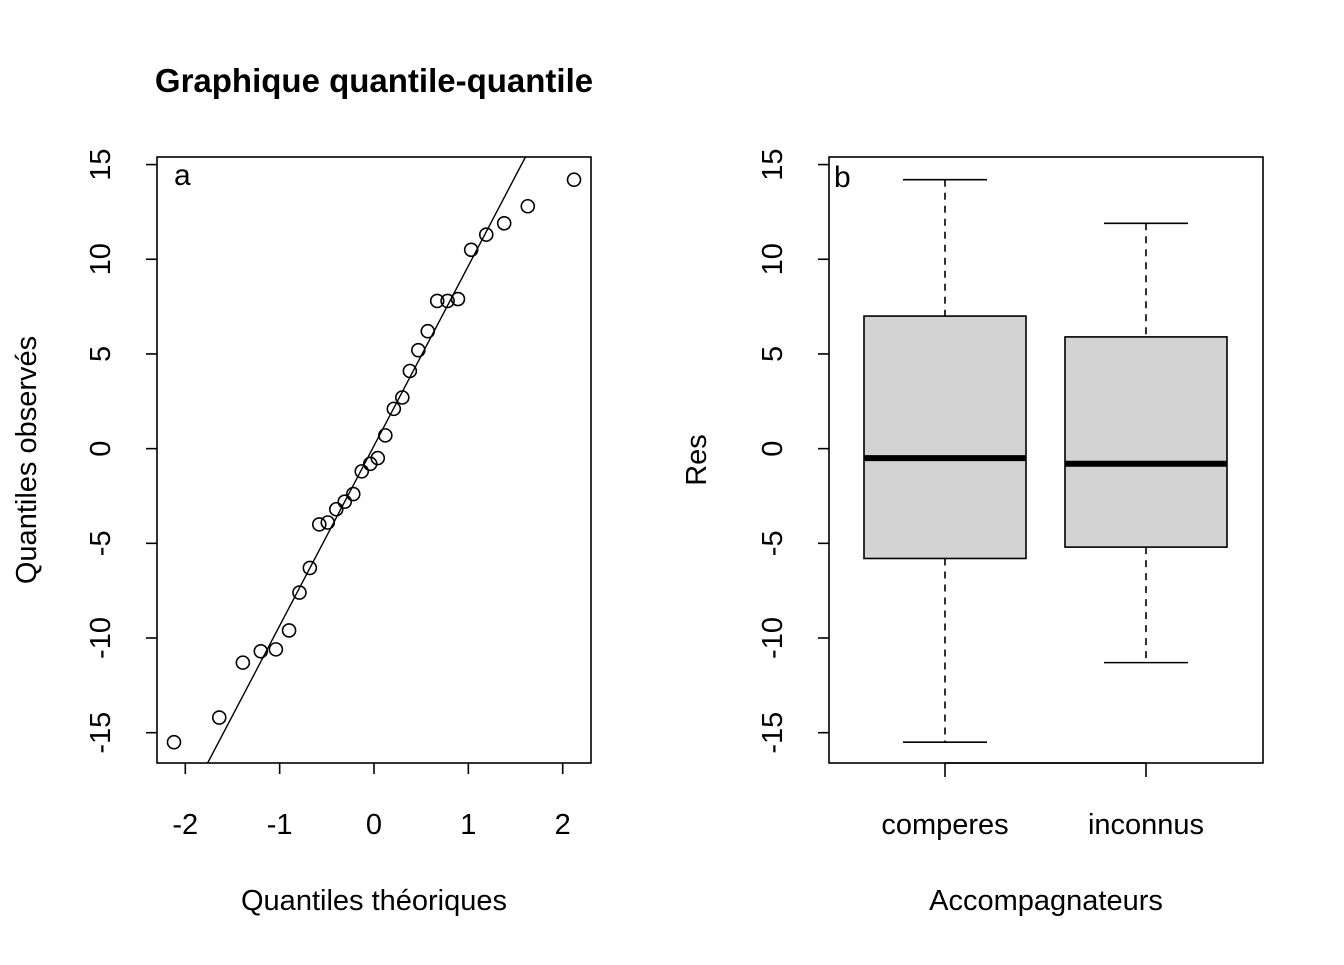  Describe the element at coordinates (697, 460) in the screenshot. I see `boxplot-y-axis-label: Res` at that location.